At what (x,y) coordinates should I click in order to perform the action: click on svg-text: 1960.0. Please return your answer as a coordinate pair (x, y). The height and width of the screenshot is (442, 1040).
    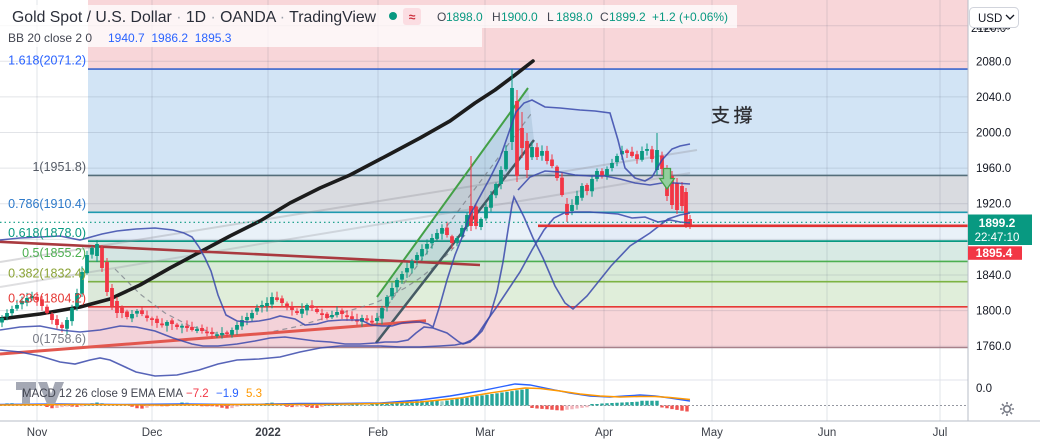
    Looking at the image, I should click on (993, 169).